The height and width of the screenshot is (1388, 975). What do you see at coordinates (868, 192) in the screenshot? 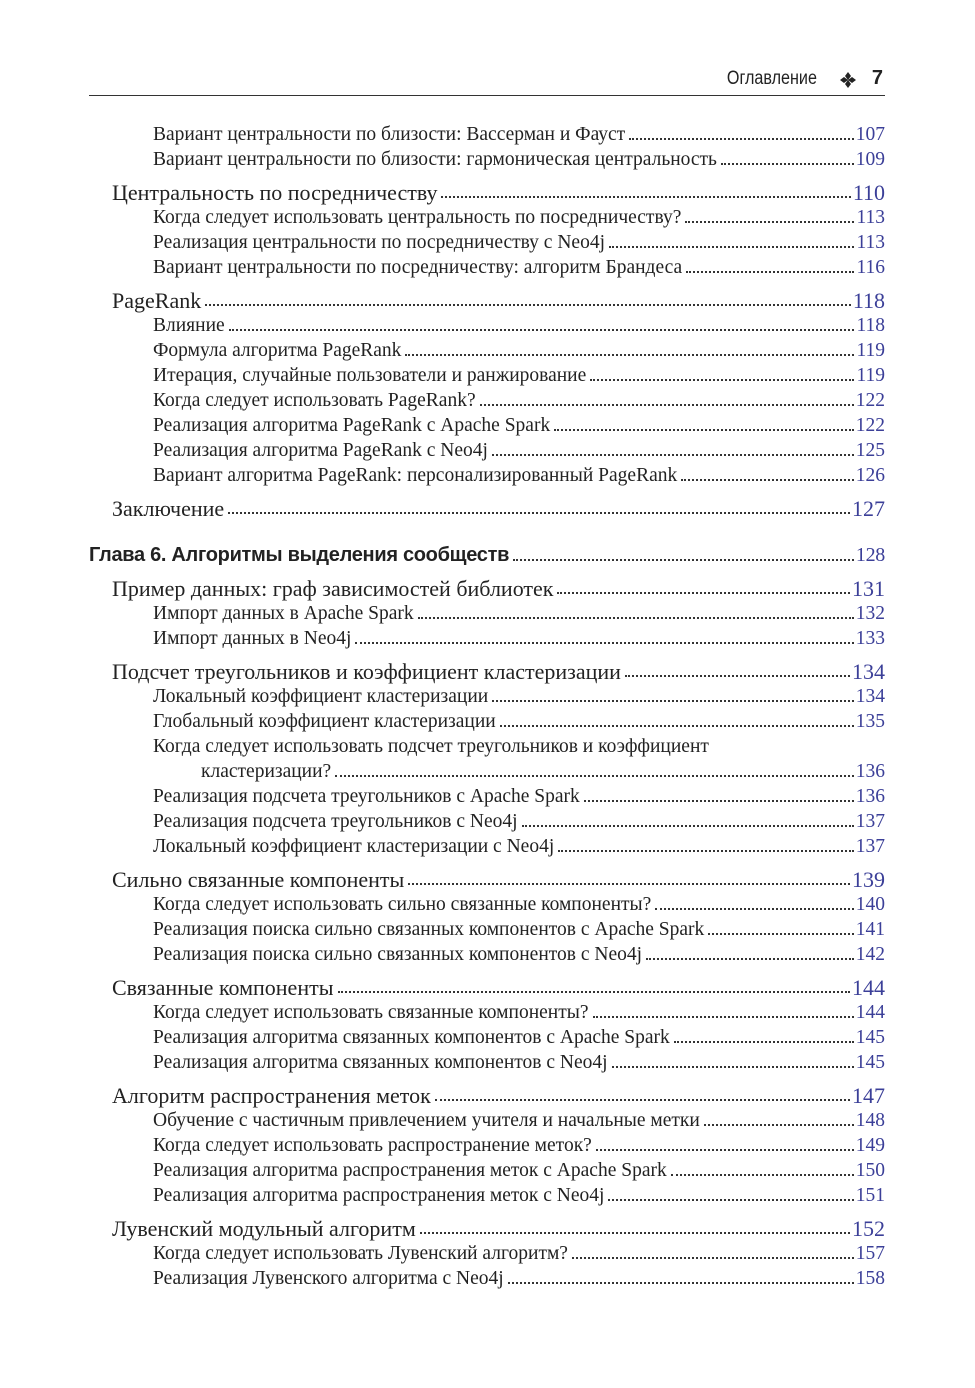
I see `entry-page: 110` at bounding box center [868, 192].